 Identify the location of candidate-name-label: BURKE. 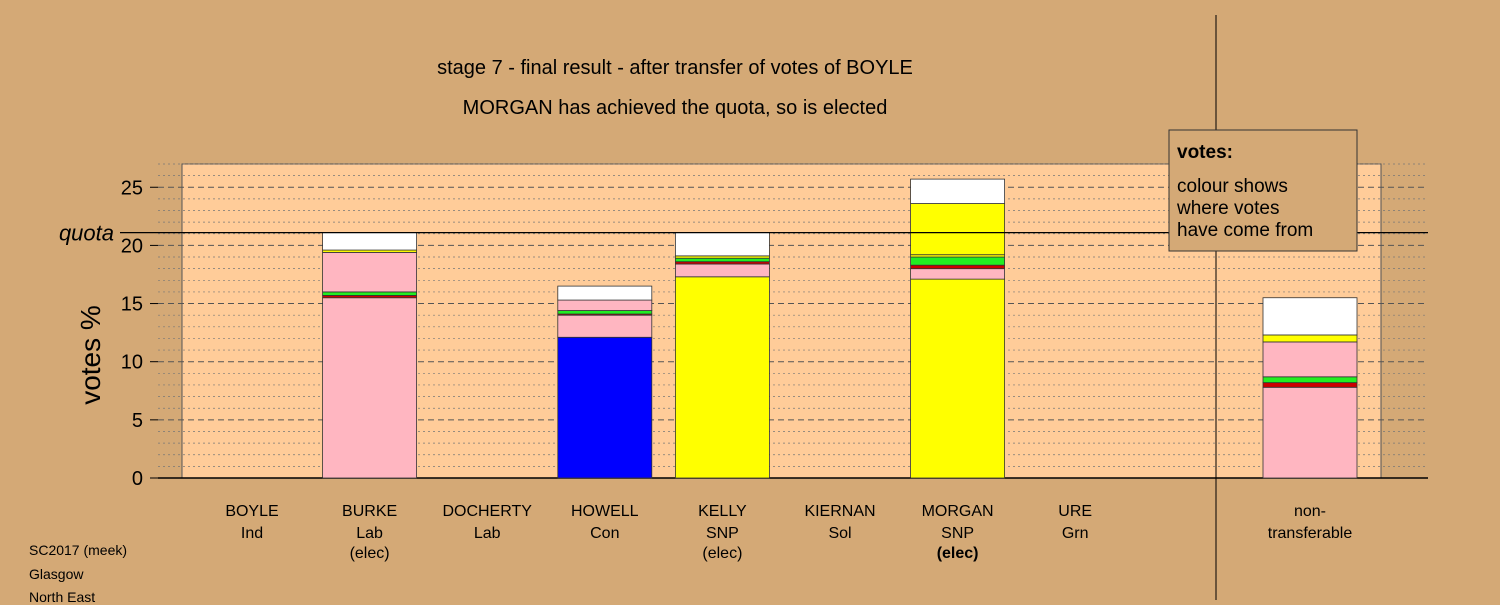
(369, 511).